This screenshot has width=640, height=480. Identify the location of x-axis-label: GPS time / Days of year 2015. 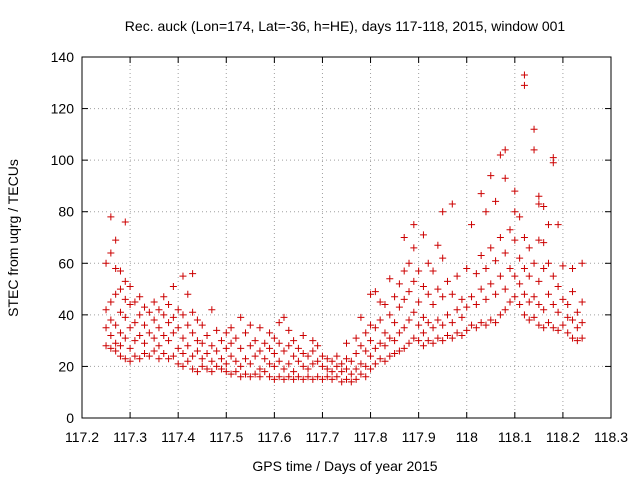
(344, 466).